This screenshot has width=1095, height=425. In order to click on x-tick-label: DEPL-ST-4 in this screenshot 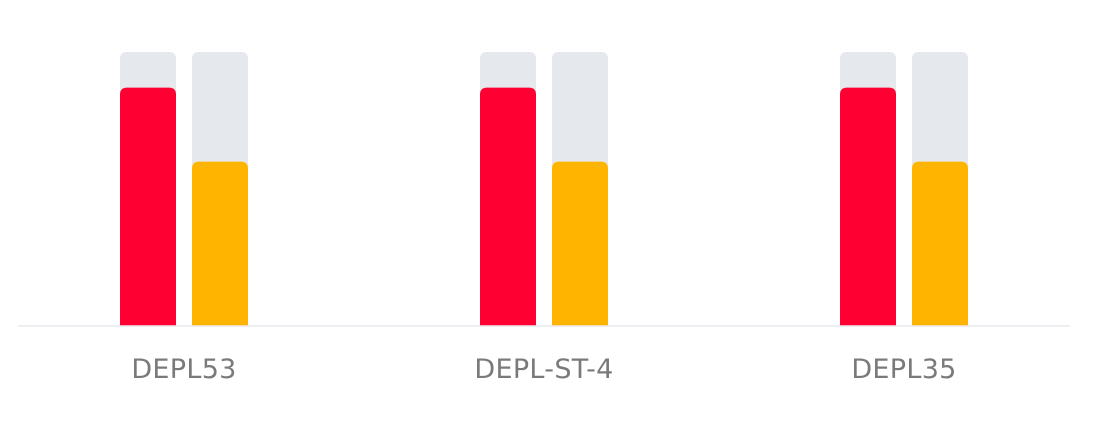, I will do `click(543, 369)`.